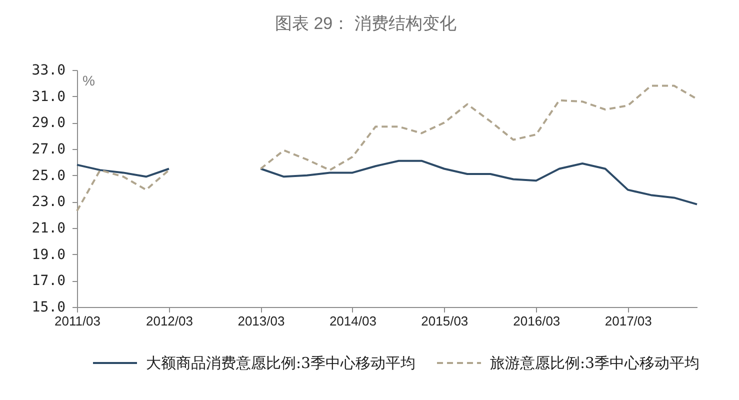  What do you see at coordinates (49, 228) in the screenshot?
I see `y-tick-label: 21.0` at bounding box center [49, 228].